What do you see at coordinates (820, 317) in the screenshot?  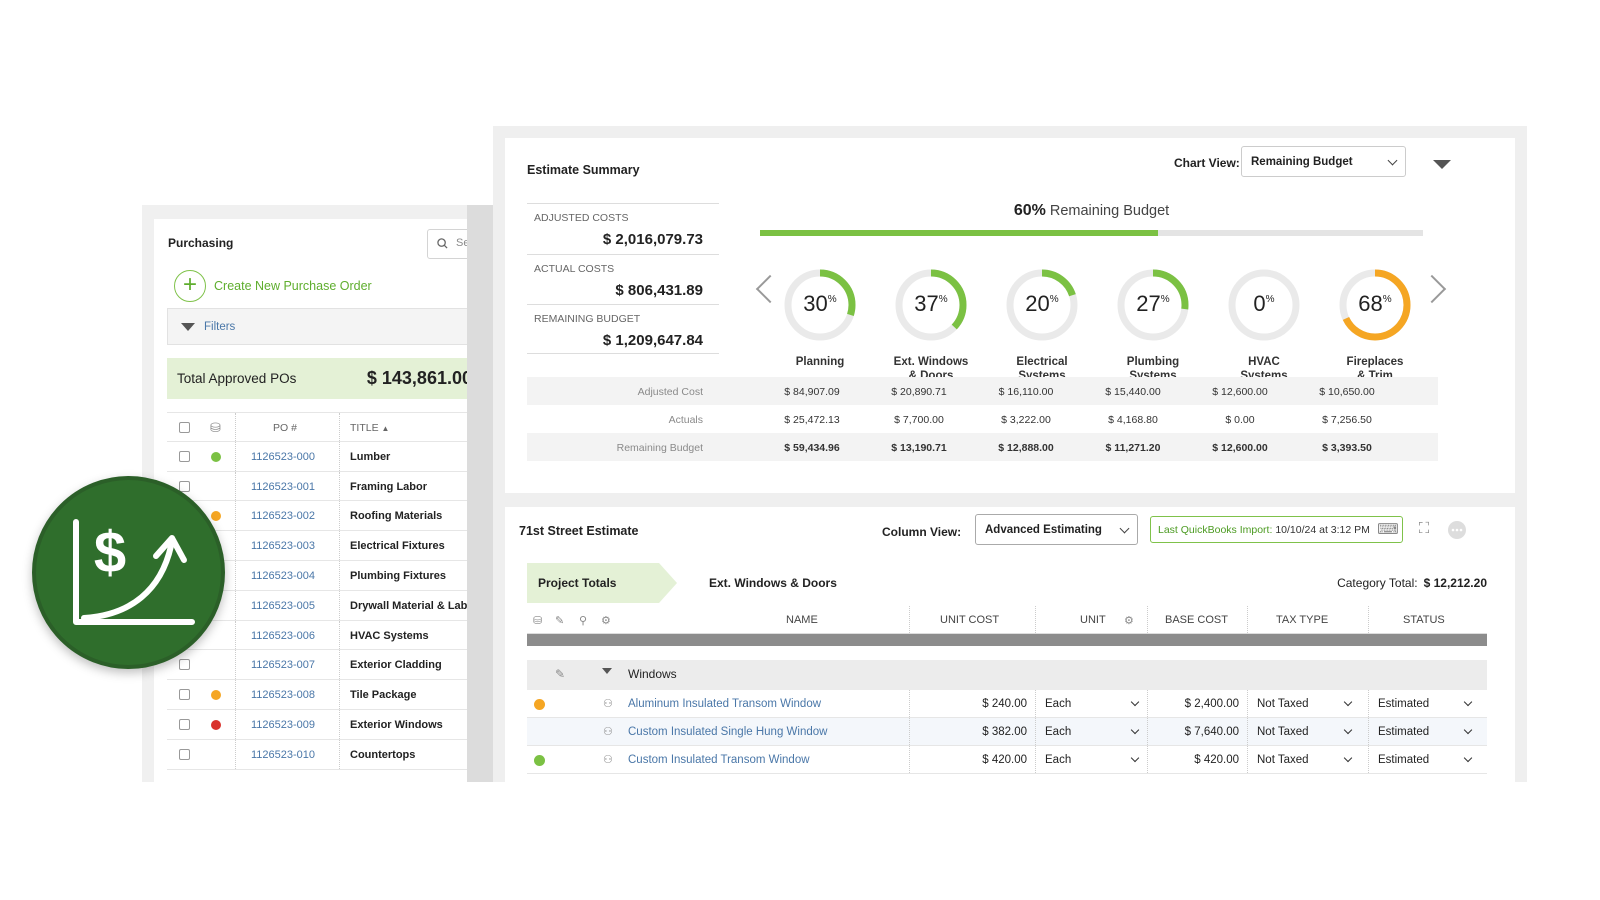 I see `category-donut: 30% Planning` at bounding box center [820, 317].